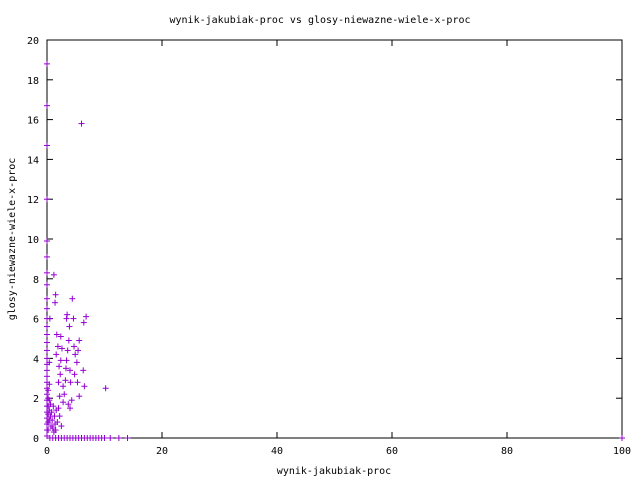 This screenshot has width=640, height=485. Describe the element at coordinates (33, 121) in the screenshot. I see `y-tick-label: 16` at that location.